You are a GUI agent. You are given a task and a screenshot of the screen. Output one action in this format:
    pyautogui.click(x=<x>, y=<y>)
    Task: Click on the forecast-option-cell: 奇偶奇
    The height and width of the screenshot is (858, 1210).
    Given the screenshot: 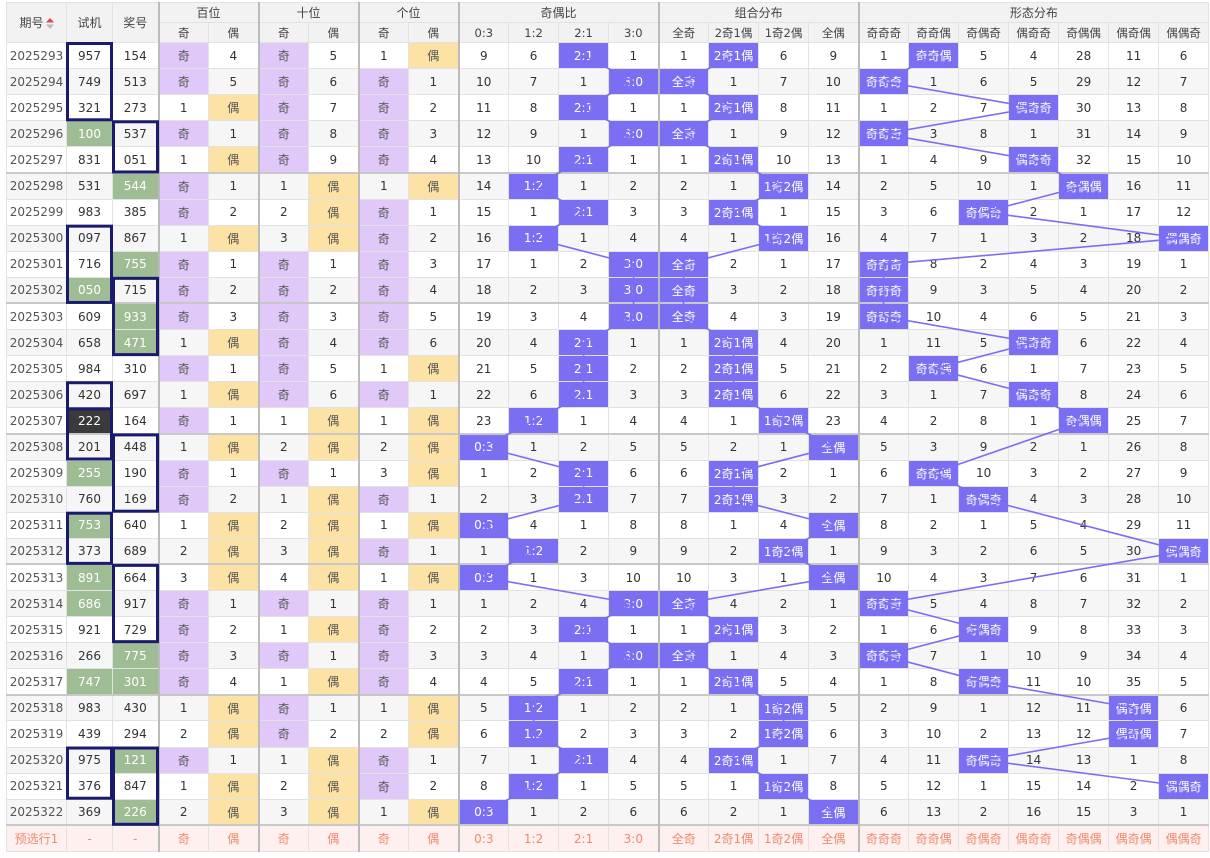 What is the action you would take?
    pyautogui.click(x=984, y=838)
    